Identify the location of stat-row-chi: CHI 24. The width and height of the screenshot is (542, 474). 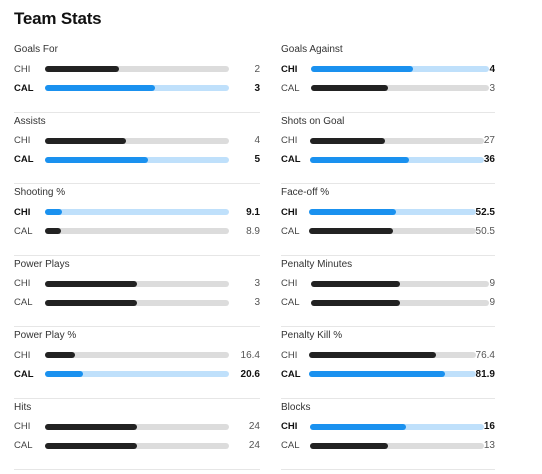
(137, 427).